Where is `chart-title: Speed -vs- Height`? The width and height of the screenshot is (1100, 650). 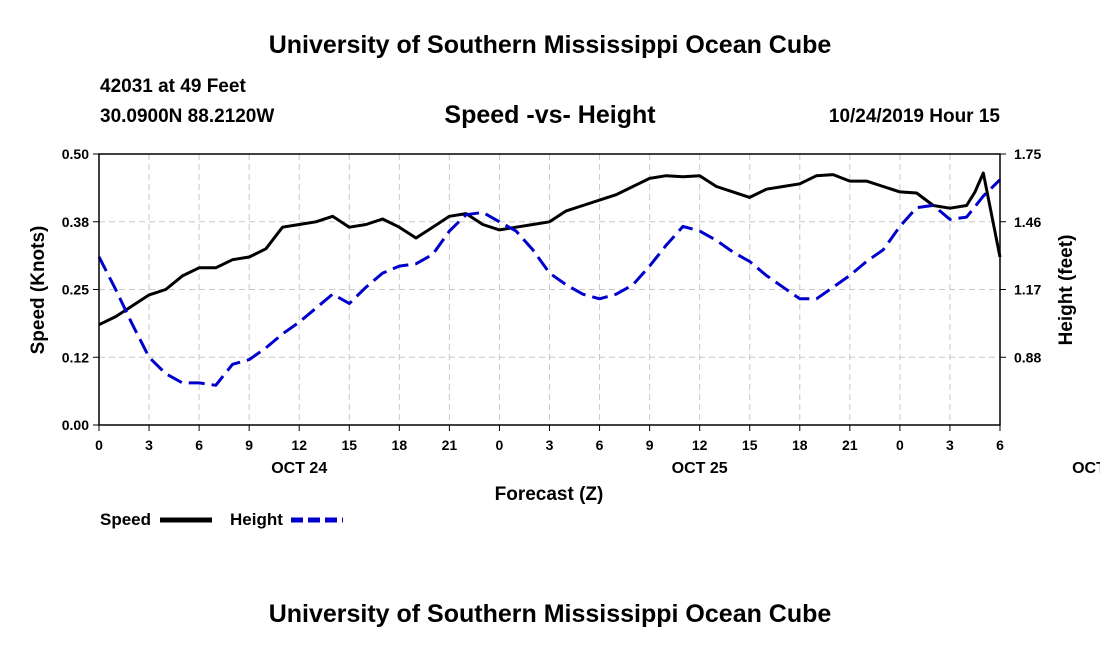 chart-title: Speed -vs- Height is located at coordinates (550, 115).